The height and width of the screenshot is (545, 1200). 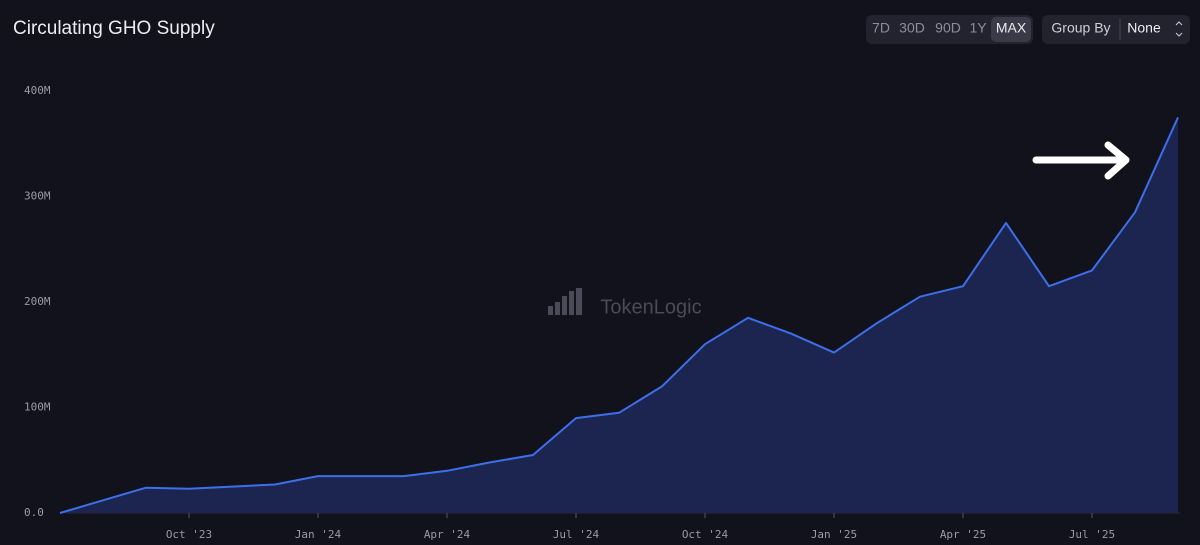 What do you see at coordinates (912, 28) in the screenshot?
I see `range-button: 30D` at bounding box center [912, 28].